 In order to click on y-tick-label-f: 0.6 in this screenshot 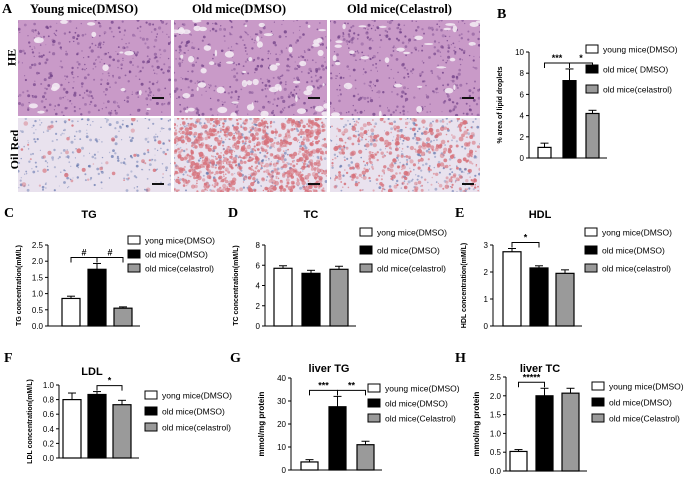, I will do `click(49, 414)`.